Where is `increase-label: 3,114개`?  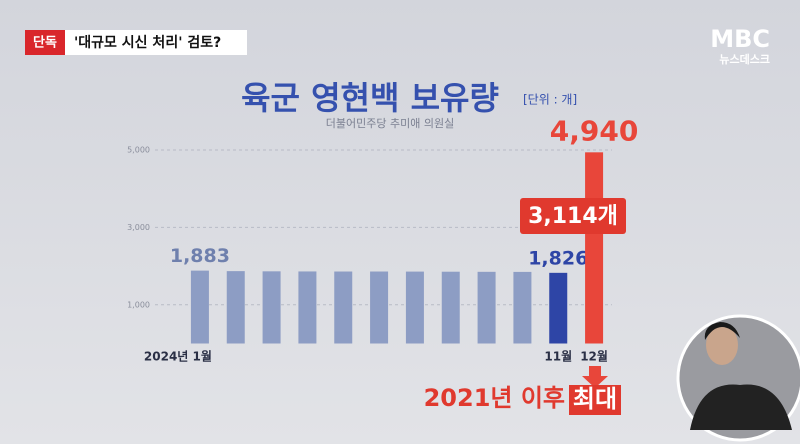
increase-label: 3,114개 is located at coordinates (573, 216).